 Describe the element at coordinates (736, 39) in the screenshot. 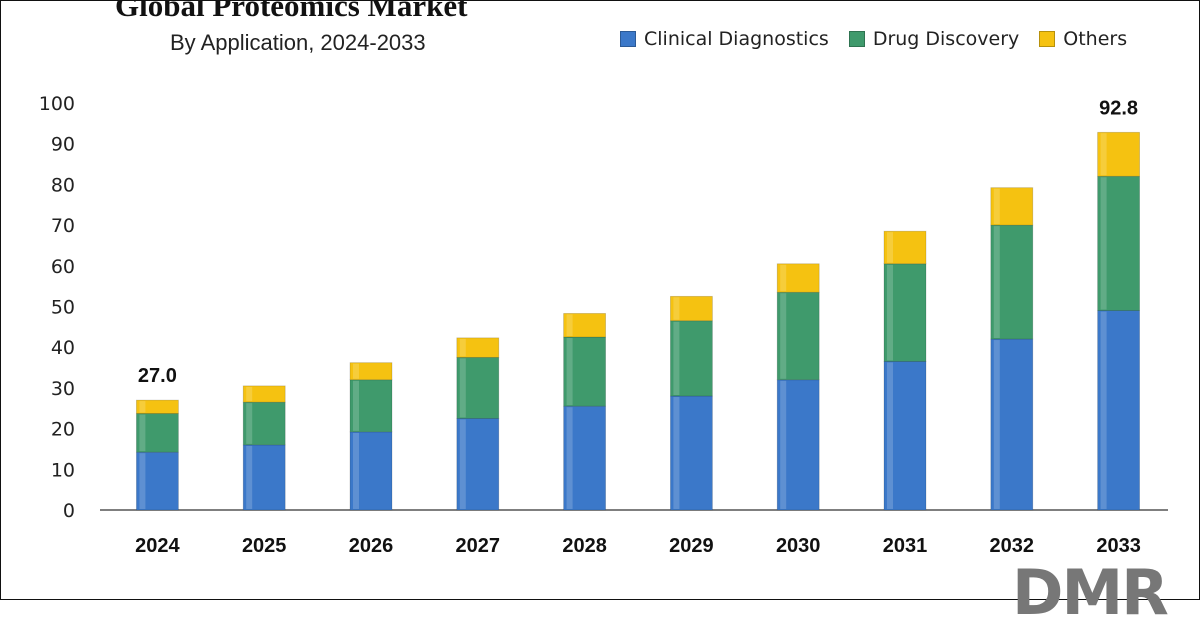

I see `legend-label-clinical: Clinical Diagnostics` at that location.